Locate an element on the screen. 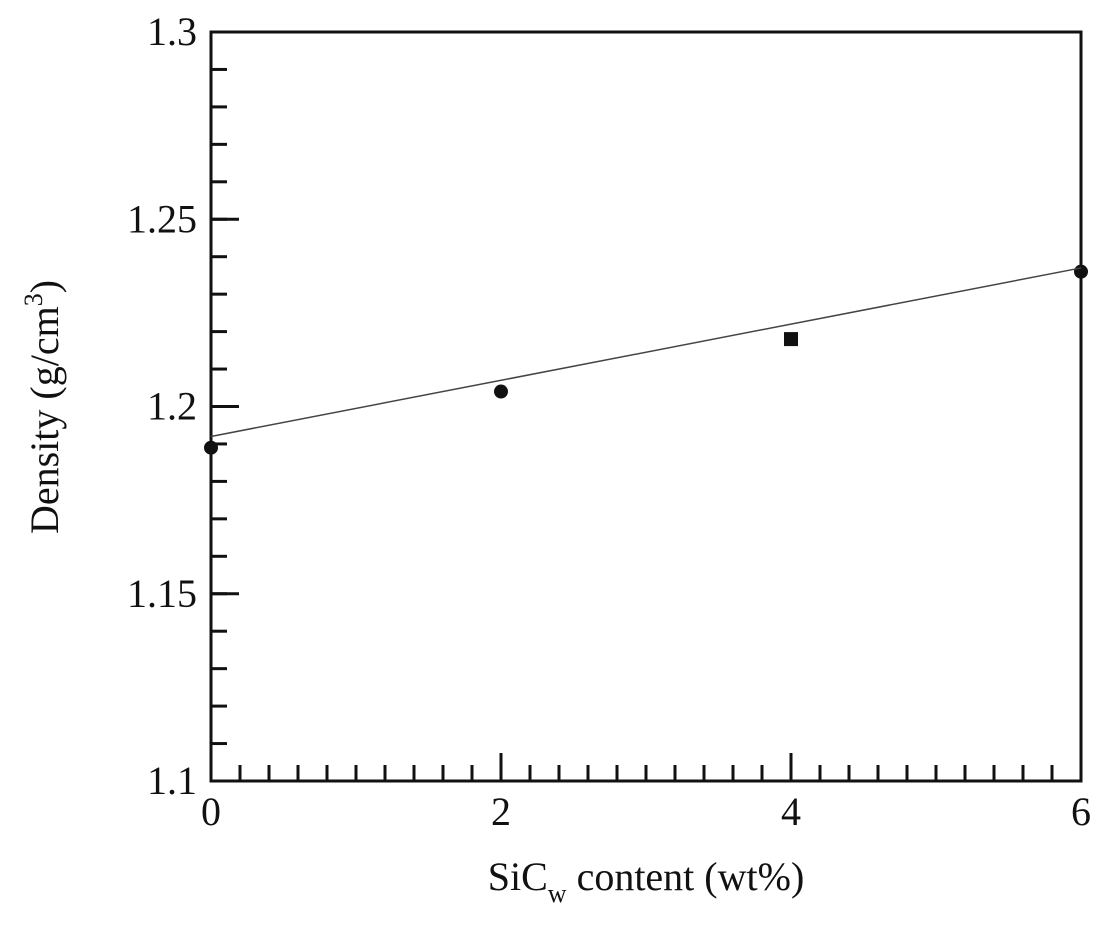 The image size is (1096, 926). y-label-sup: 3 is located at coordinates (33, 299).